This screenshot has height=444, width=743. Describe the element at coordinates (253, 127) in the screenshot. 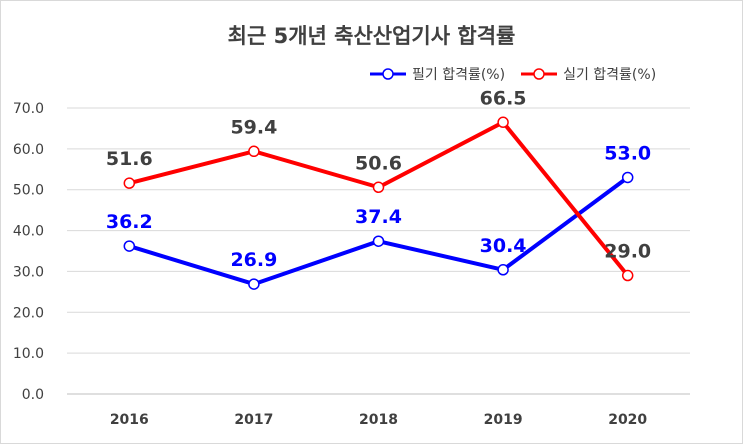

I see `data-label: 59.4` at that location.